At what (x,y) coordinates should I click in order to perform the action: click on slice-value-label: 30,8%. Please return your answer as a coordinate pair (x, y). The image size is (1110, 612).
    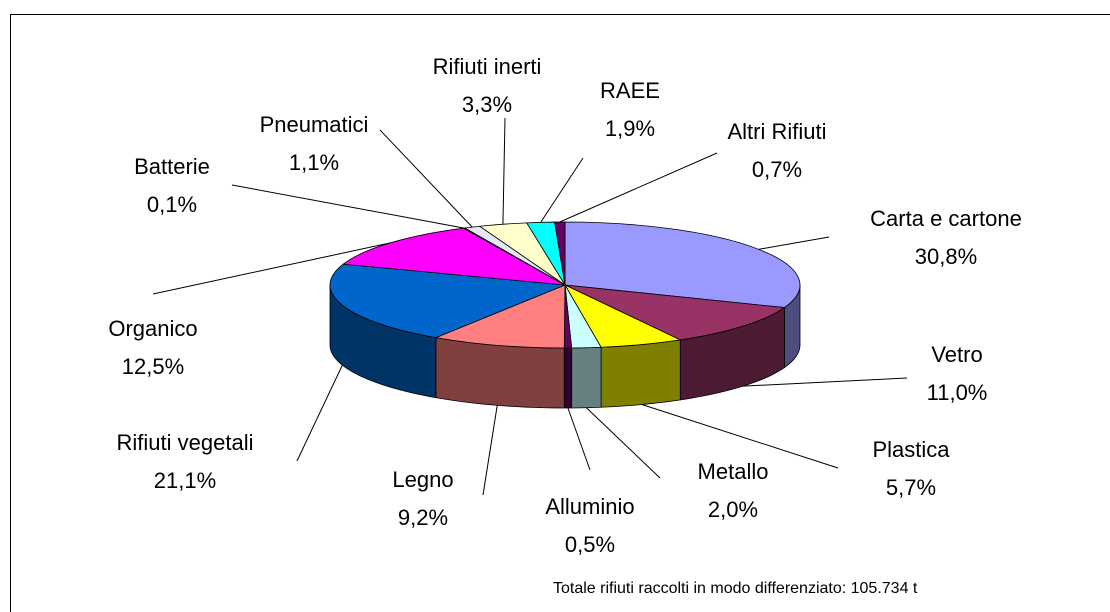
    Looking at the image, I should click on (946, 256).